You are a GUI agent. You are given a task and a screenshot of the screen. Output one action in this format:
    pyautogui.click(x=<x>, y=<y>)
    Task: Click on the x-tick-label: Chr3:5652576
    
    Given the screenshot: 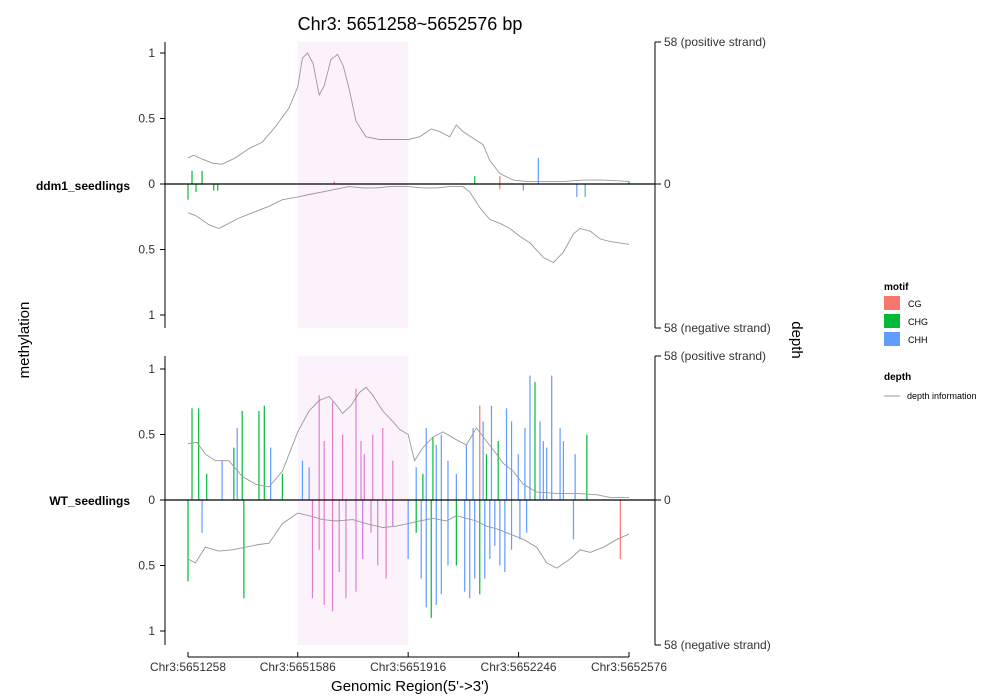 What is the action you would take?
    pyautogui.click(x=629, y=667)
    